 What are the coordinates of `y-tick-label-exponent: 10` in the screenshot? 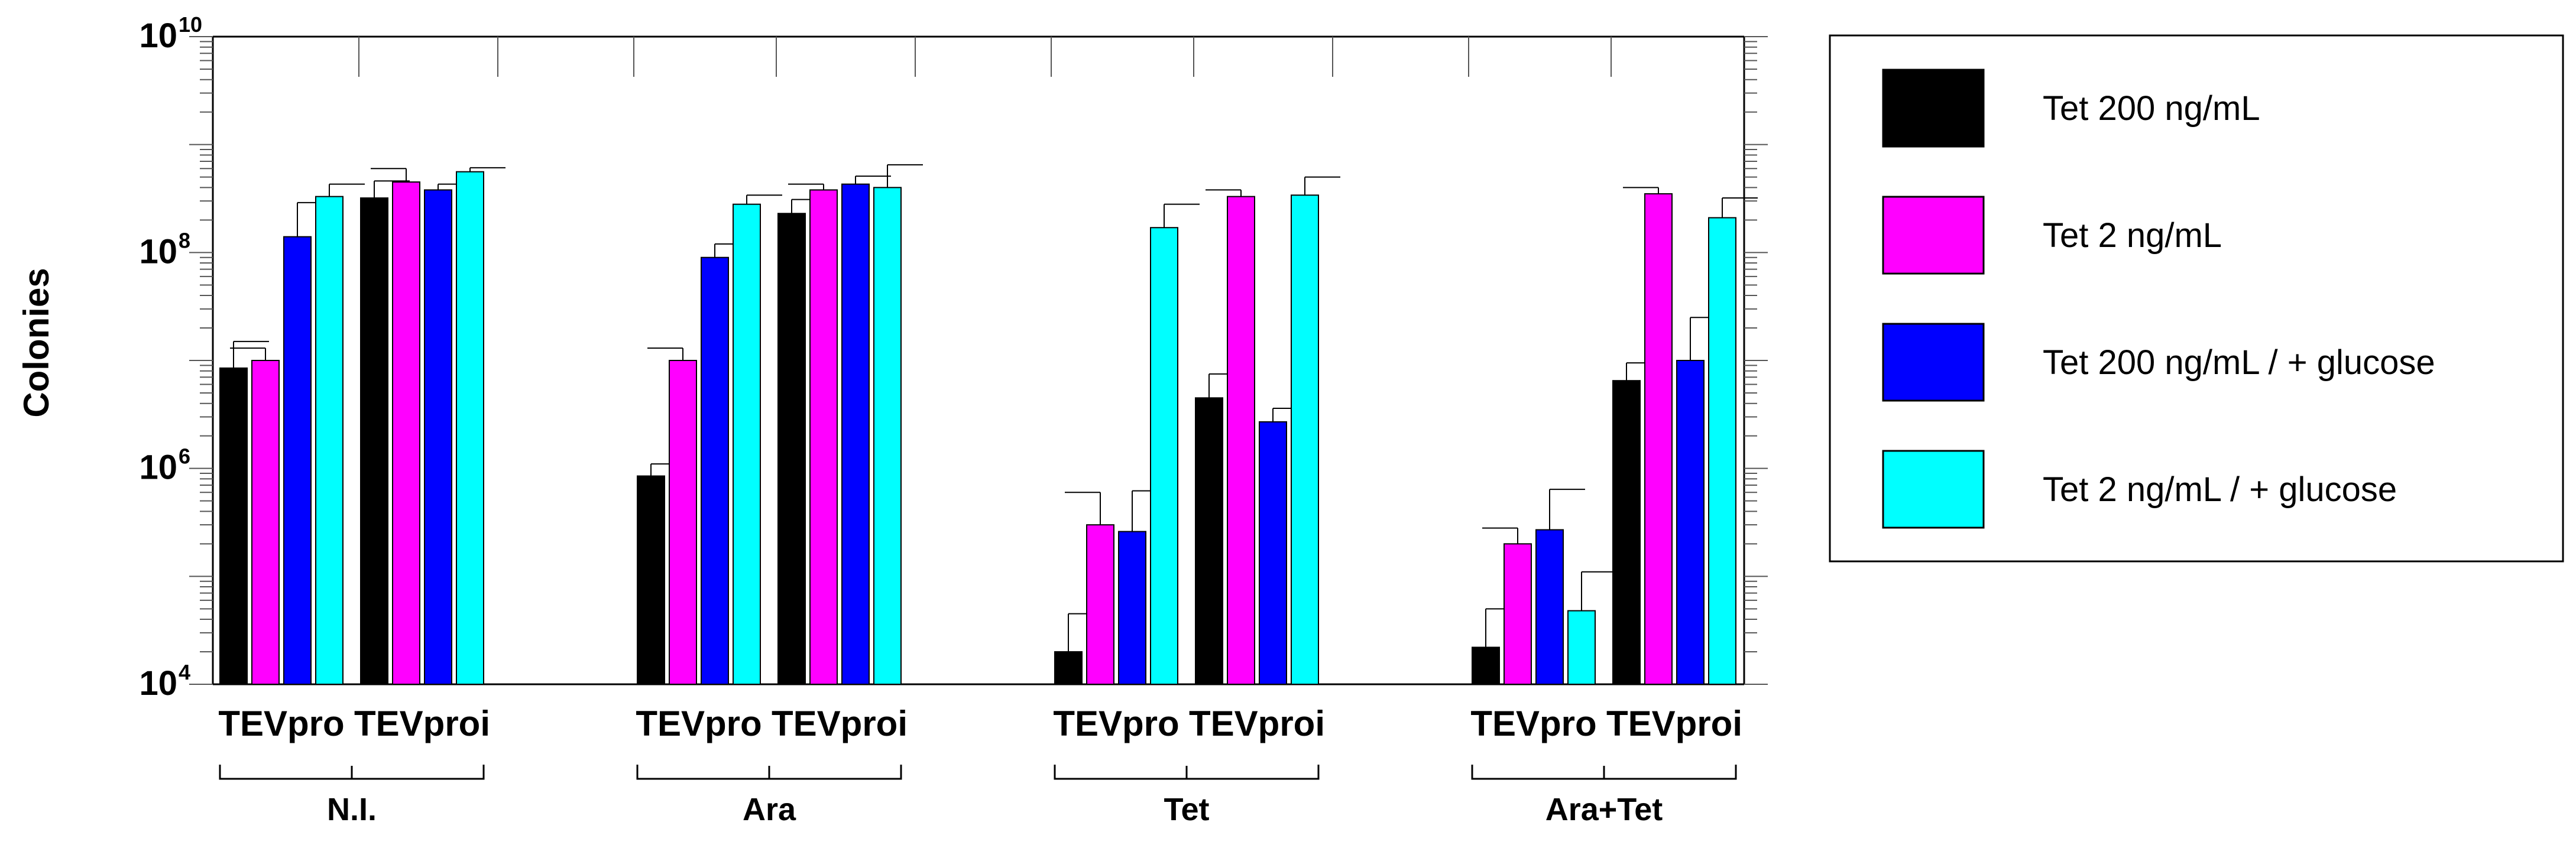 It's located at (190, 24).